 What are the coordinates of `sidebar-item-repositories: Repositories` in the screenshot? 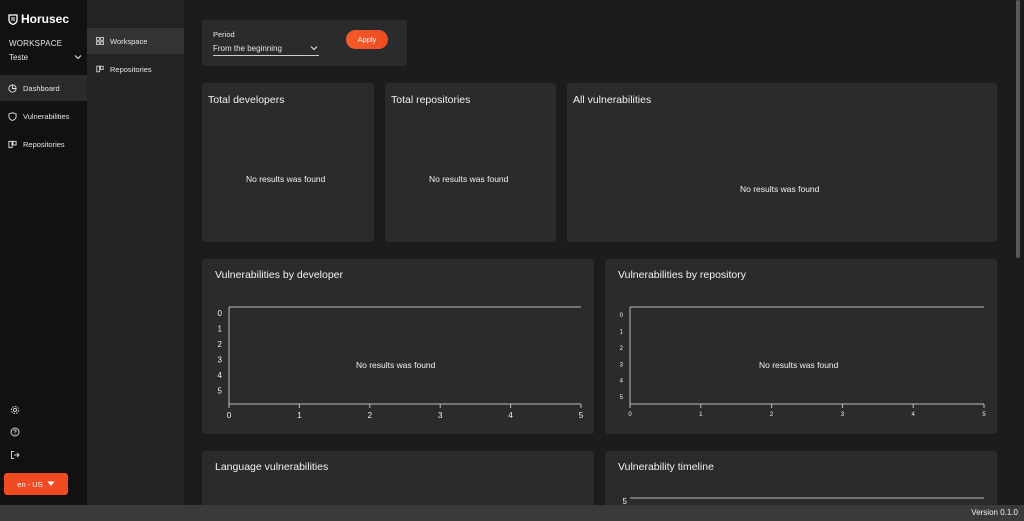 It's located at (43, 144).